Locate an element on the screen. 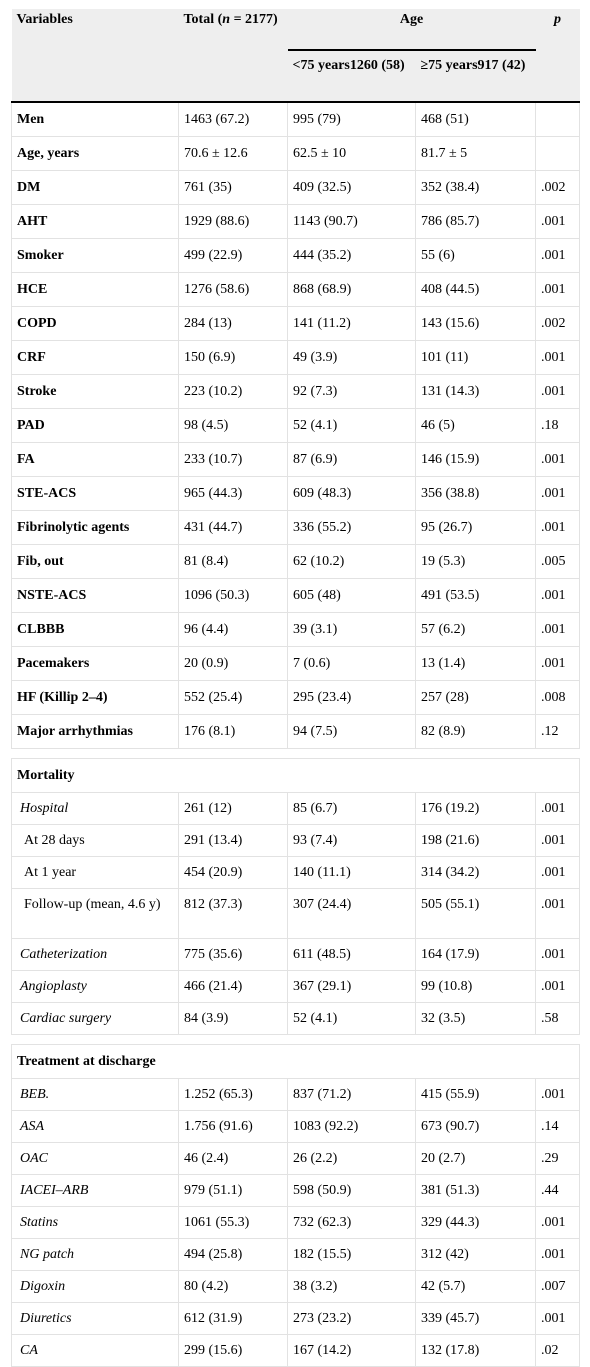  cell-p: .12 is located at coordinates (558, 731).